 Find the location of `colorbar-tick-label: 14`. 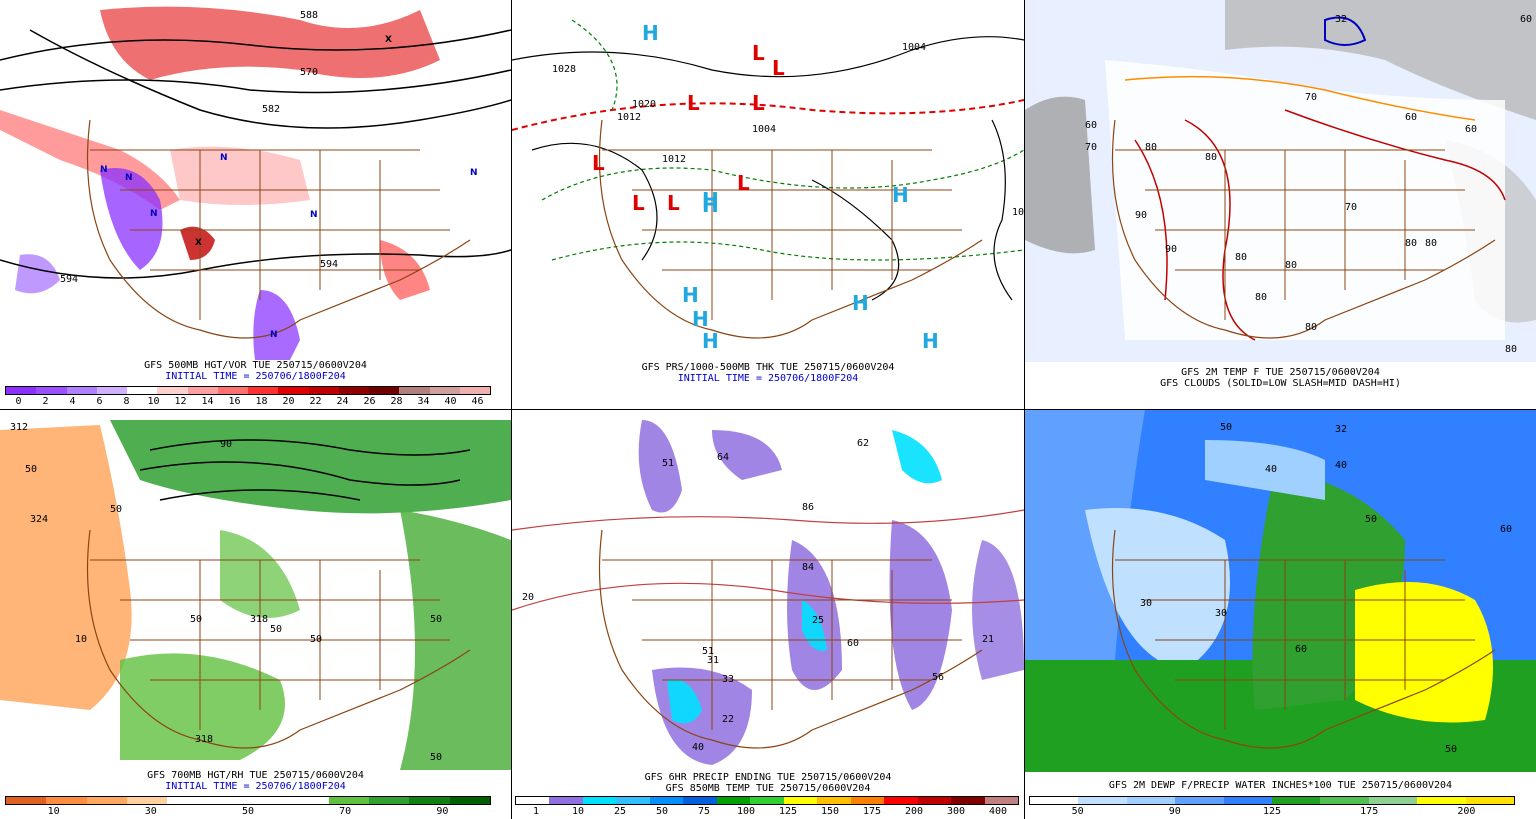

colorbar-tick-label: 14 is located at coordinates (207, 401).